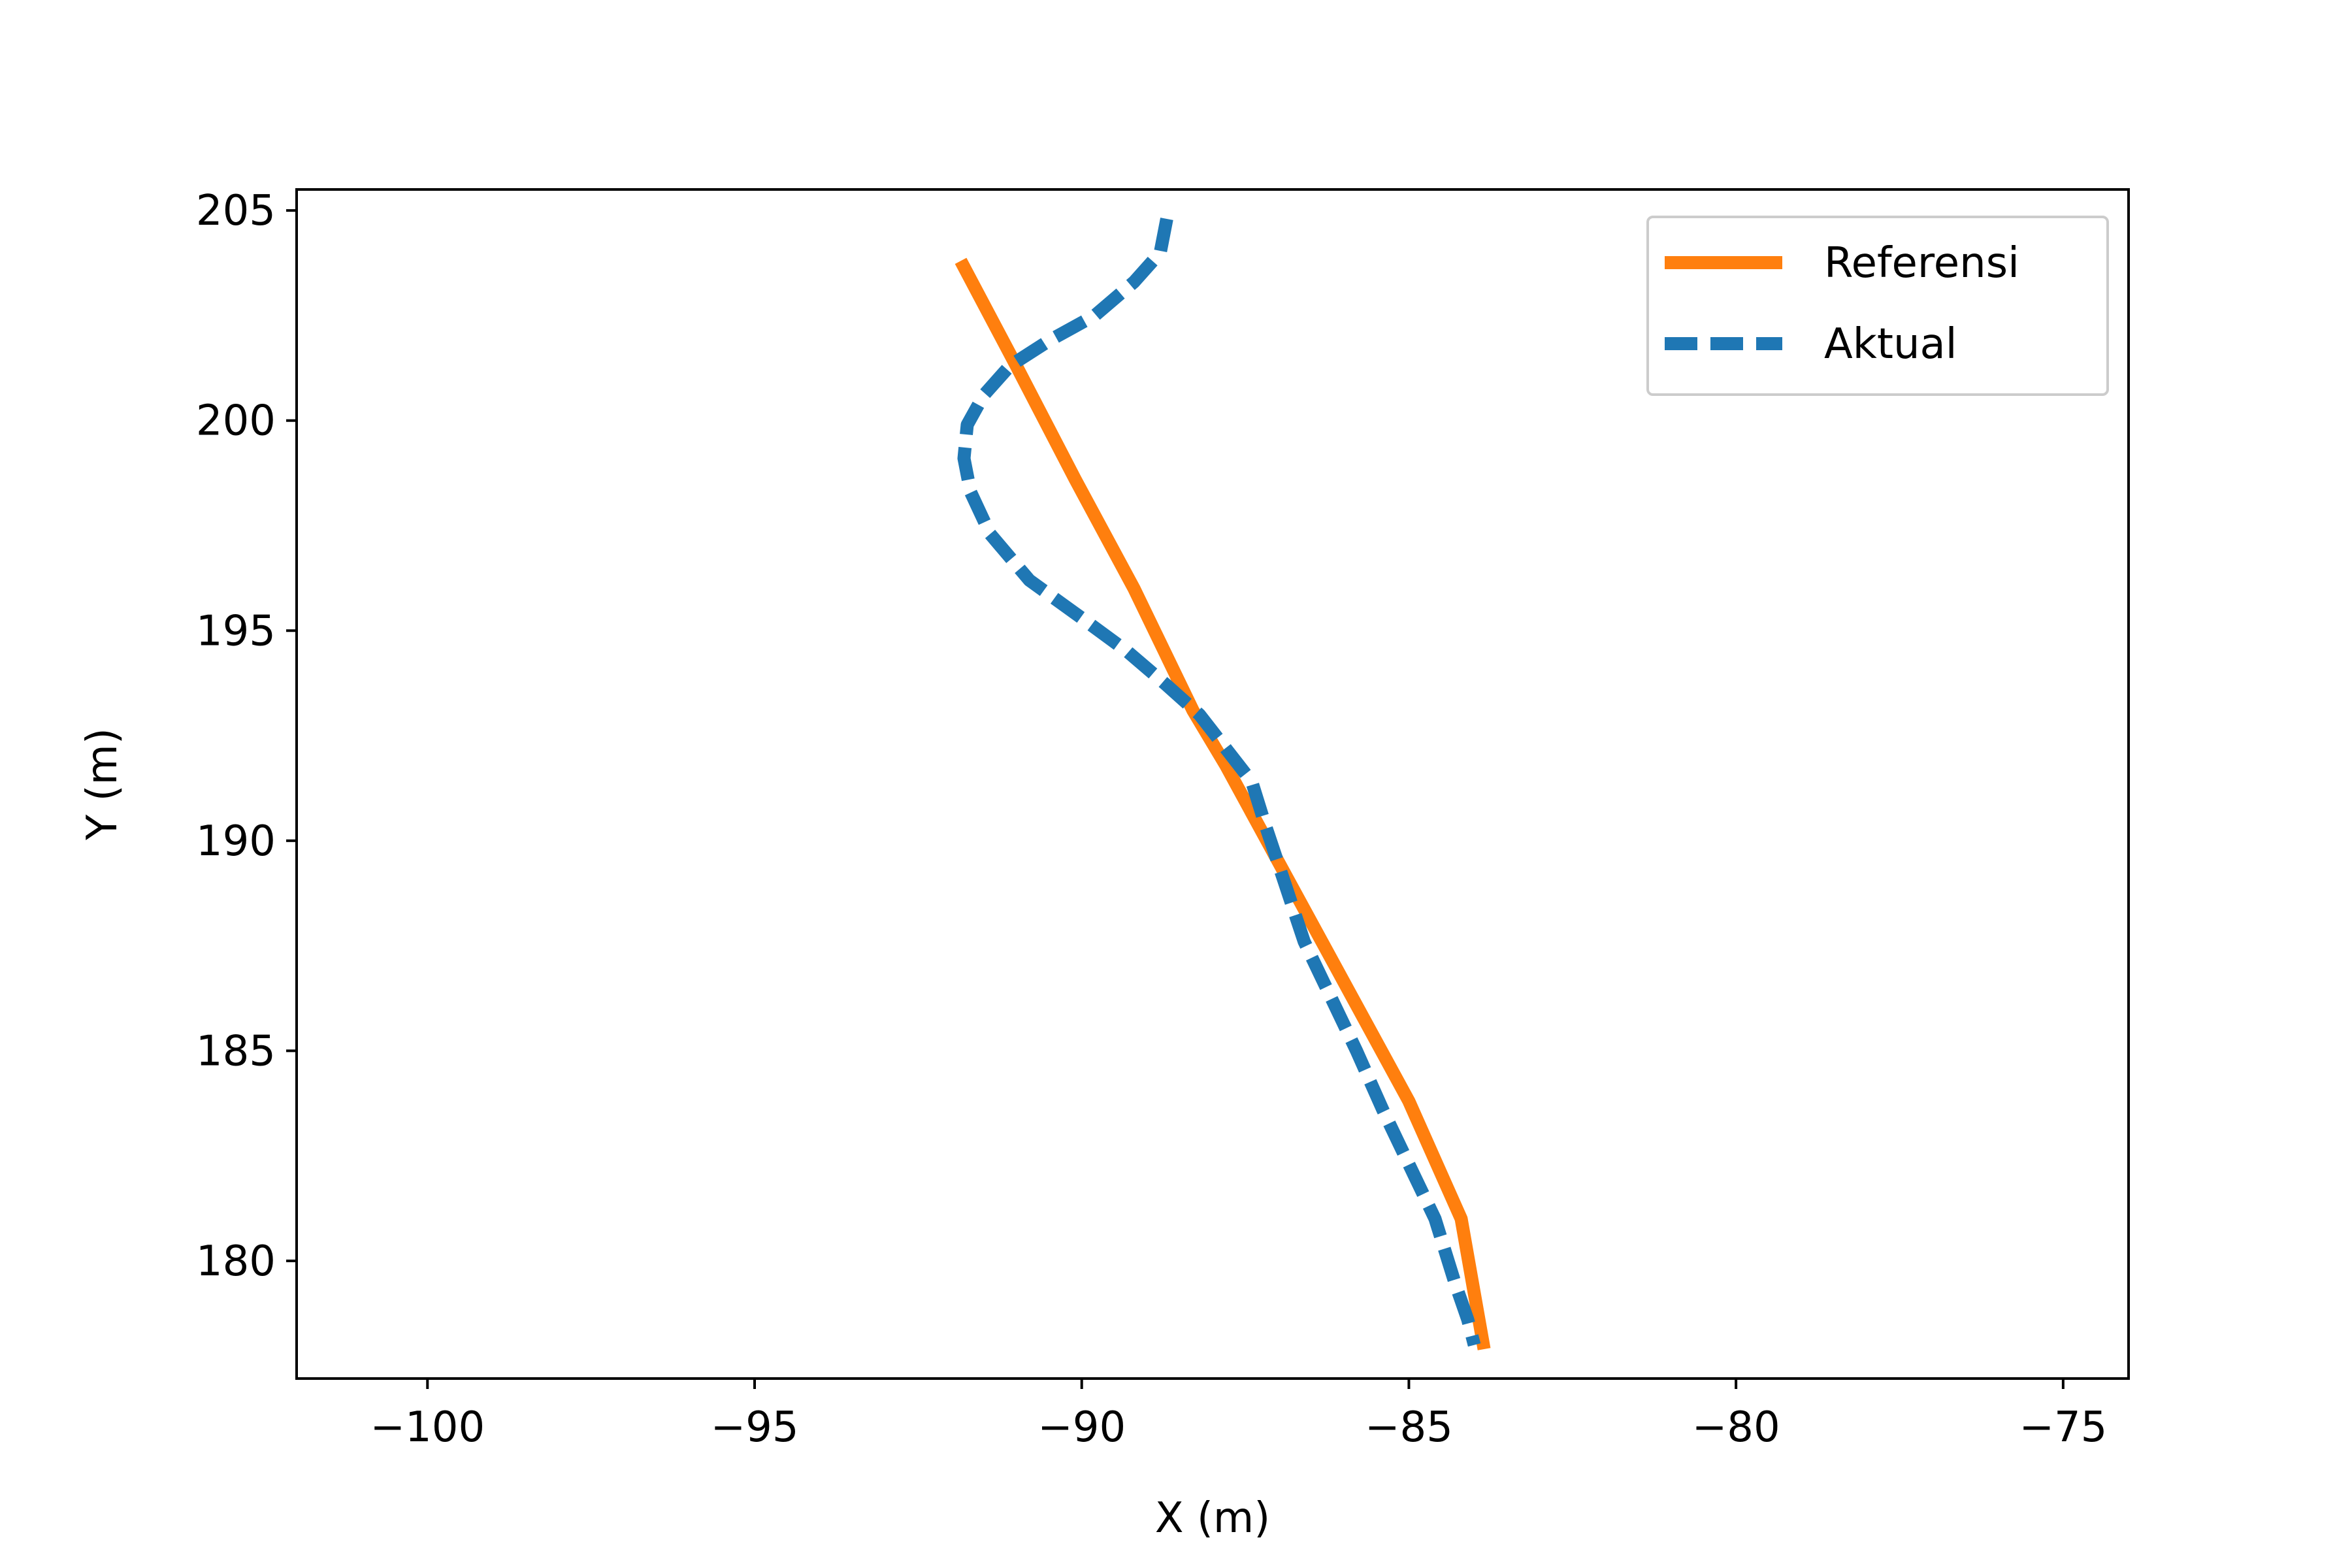 The height and width of the screenshot is (1568, 2352). Describe the element at coordinates (246, 736) in the screenshot. I see `y-axis: 180 185 190 195 200 205` at that location.